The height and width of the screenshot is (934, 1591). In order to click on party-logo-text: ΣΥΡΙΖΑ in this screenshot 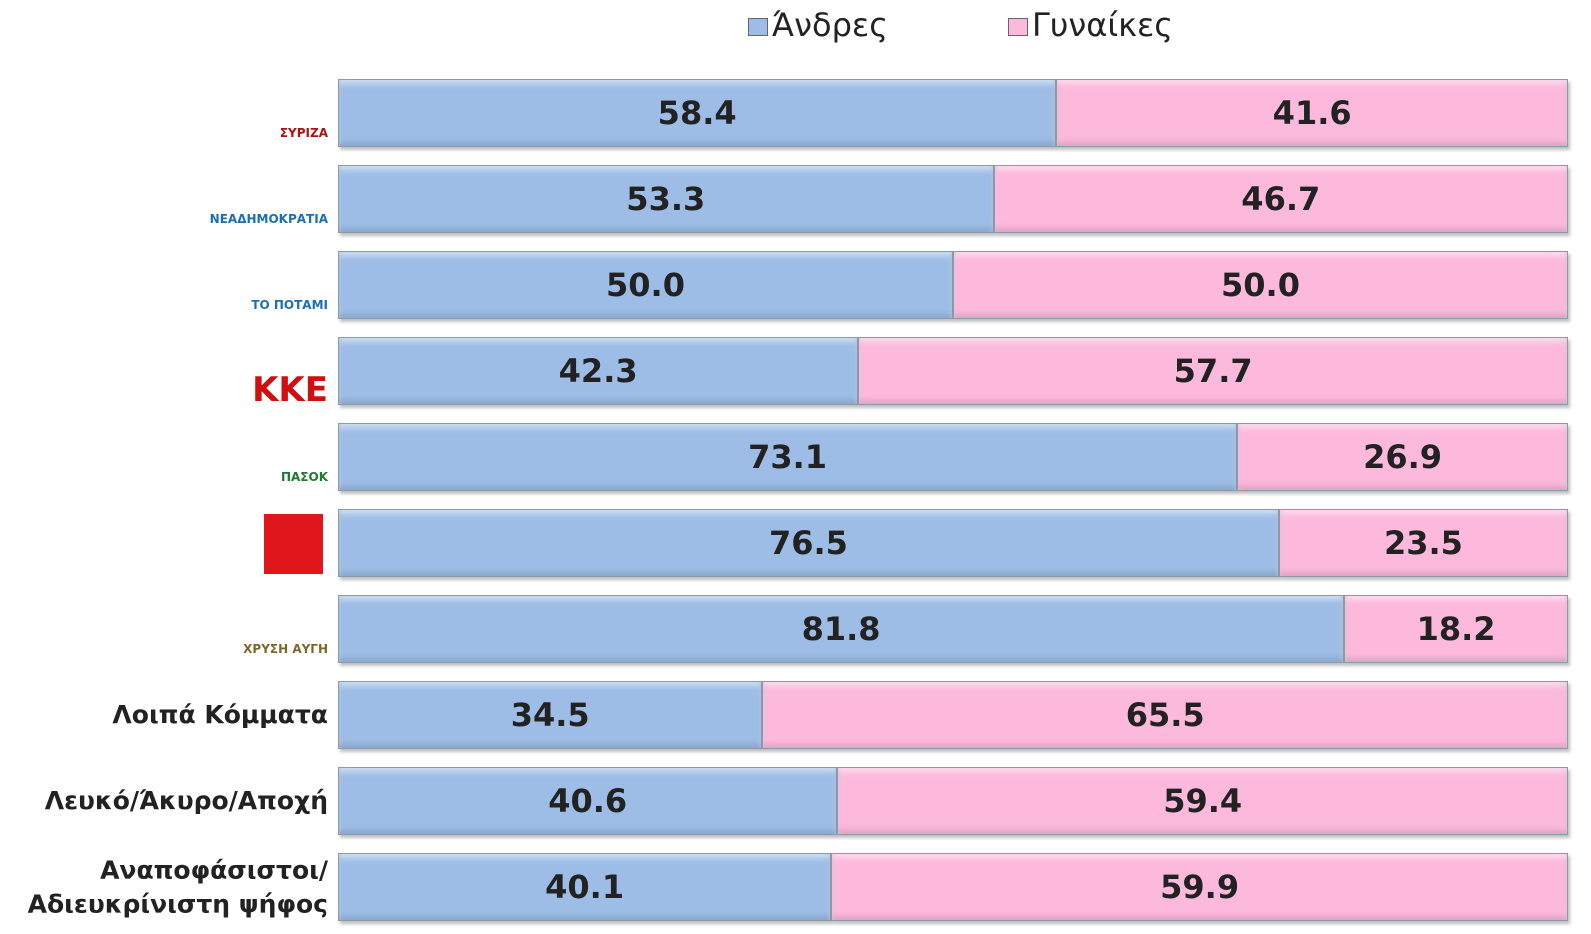, I will do `click(303, 132)`.